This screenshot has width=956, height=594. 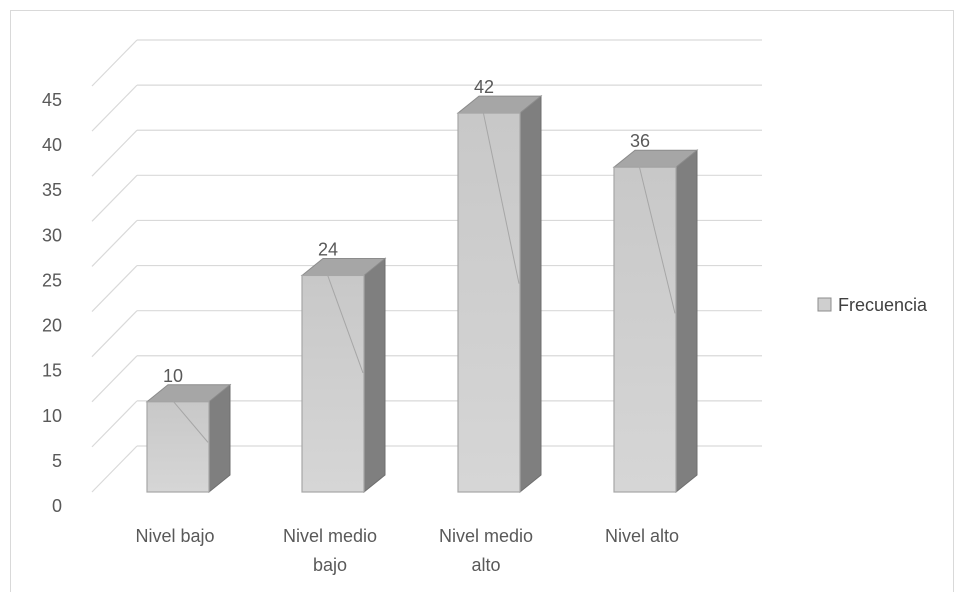 What do you see at coordinates (330, 565) in the screenshot?
I see `x-category-label: bajo` at bounding box center [330, 565].